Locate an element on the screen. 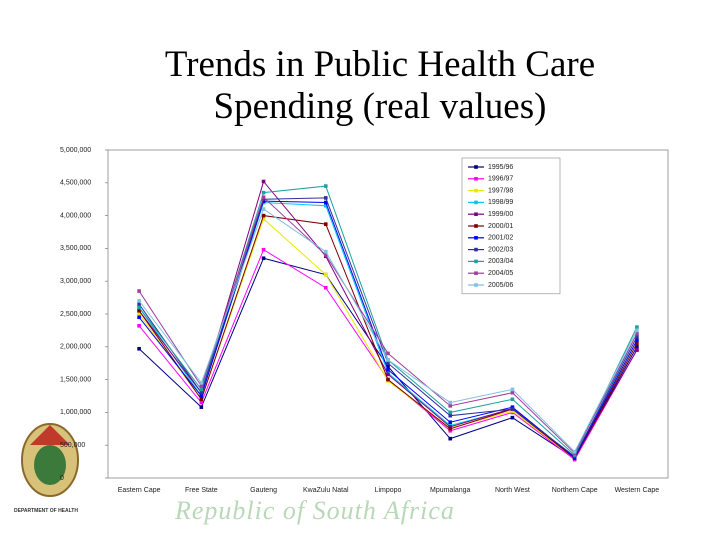 Image resolution: width=720 pixels, height=540 pixels. department-label: DEPARTMENT OF HEALTH is located at coordinates (46, 511).